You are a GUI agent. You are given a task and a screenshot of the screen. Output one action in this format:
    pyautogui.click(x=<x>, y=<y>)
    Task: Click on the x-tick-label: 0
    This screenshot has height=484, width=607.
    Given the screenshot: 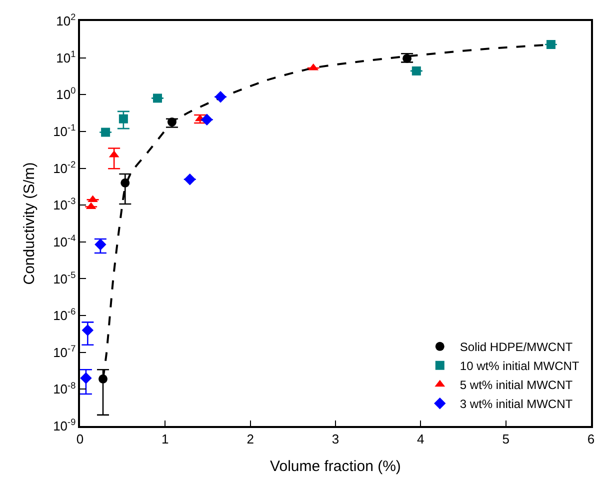 What is the action you would take?
    pyautogui.click(x=80, y=438)
    